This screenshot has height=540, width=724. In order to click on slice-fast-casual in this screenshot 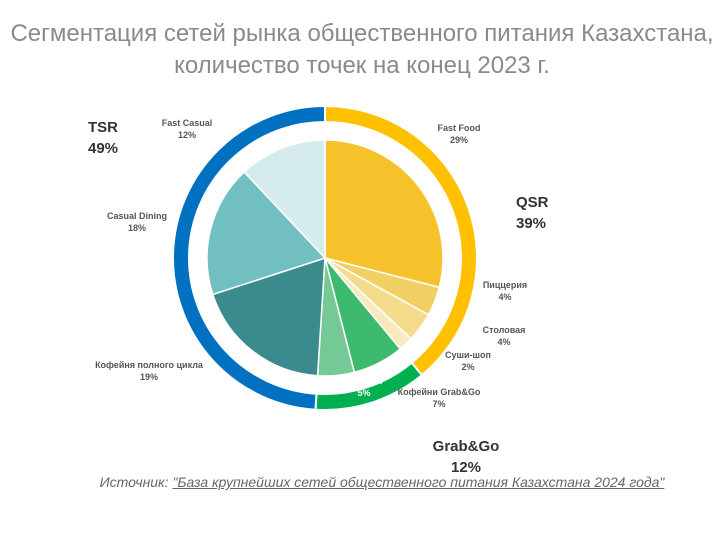, I will do `click(284, 199)`.